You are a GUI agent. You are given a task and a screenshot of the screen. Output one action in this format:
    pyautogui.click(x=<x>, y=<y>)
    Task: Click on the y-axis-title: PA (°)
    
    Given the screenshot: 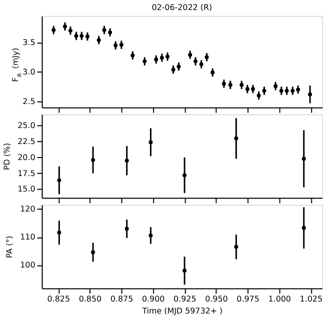 What is the action you would take?
    pyautogui.click(x=9, y=247)
    